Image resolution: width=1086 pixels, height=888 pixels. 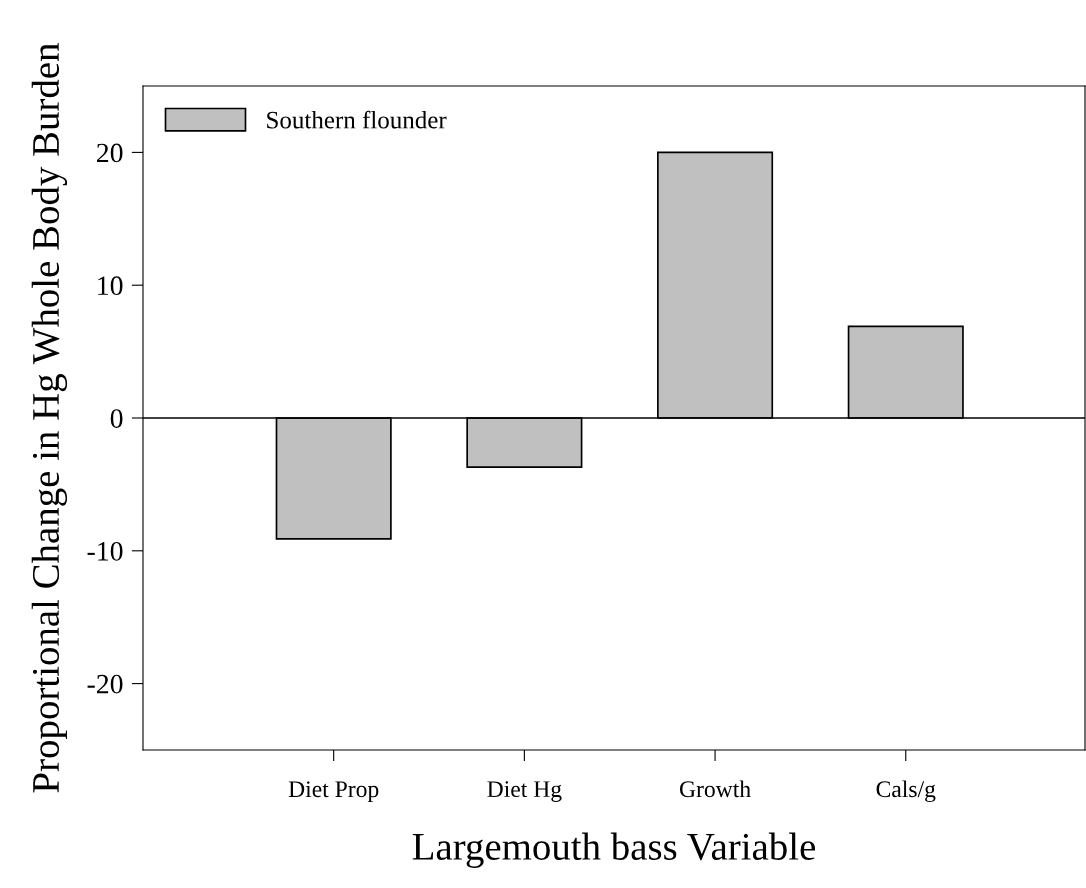 I want to click on x-tick-label: Diet Prop, so click(x=333, y=791).